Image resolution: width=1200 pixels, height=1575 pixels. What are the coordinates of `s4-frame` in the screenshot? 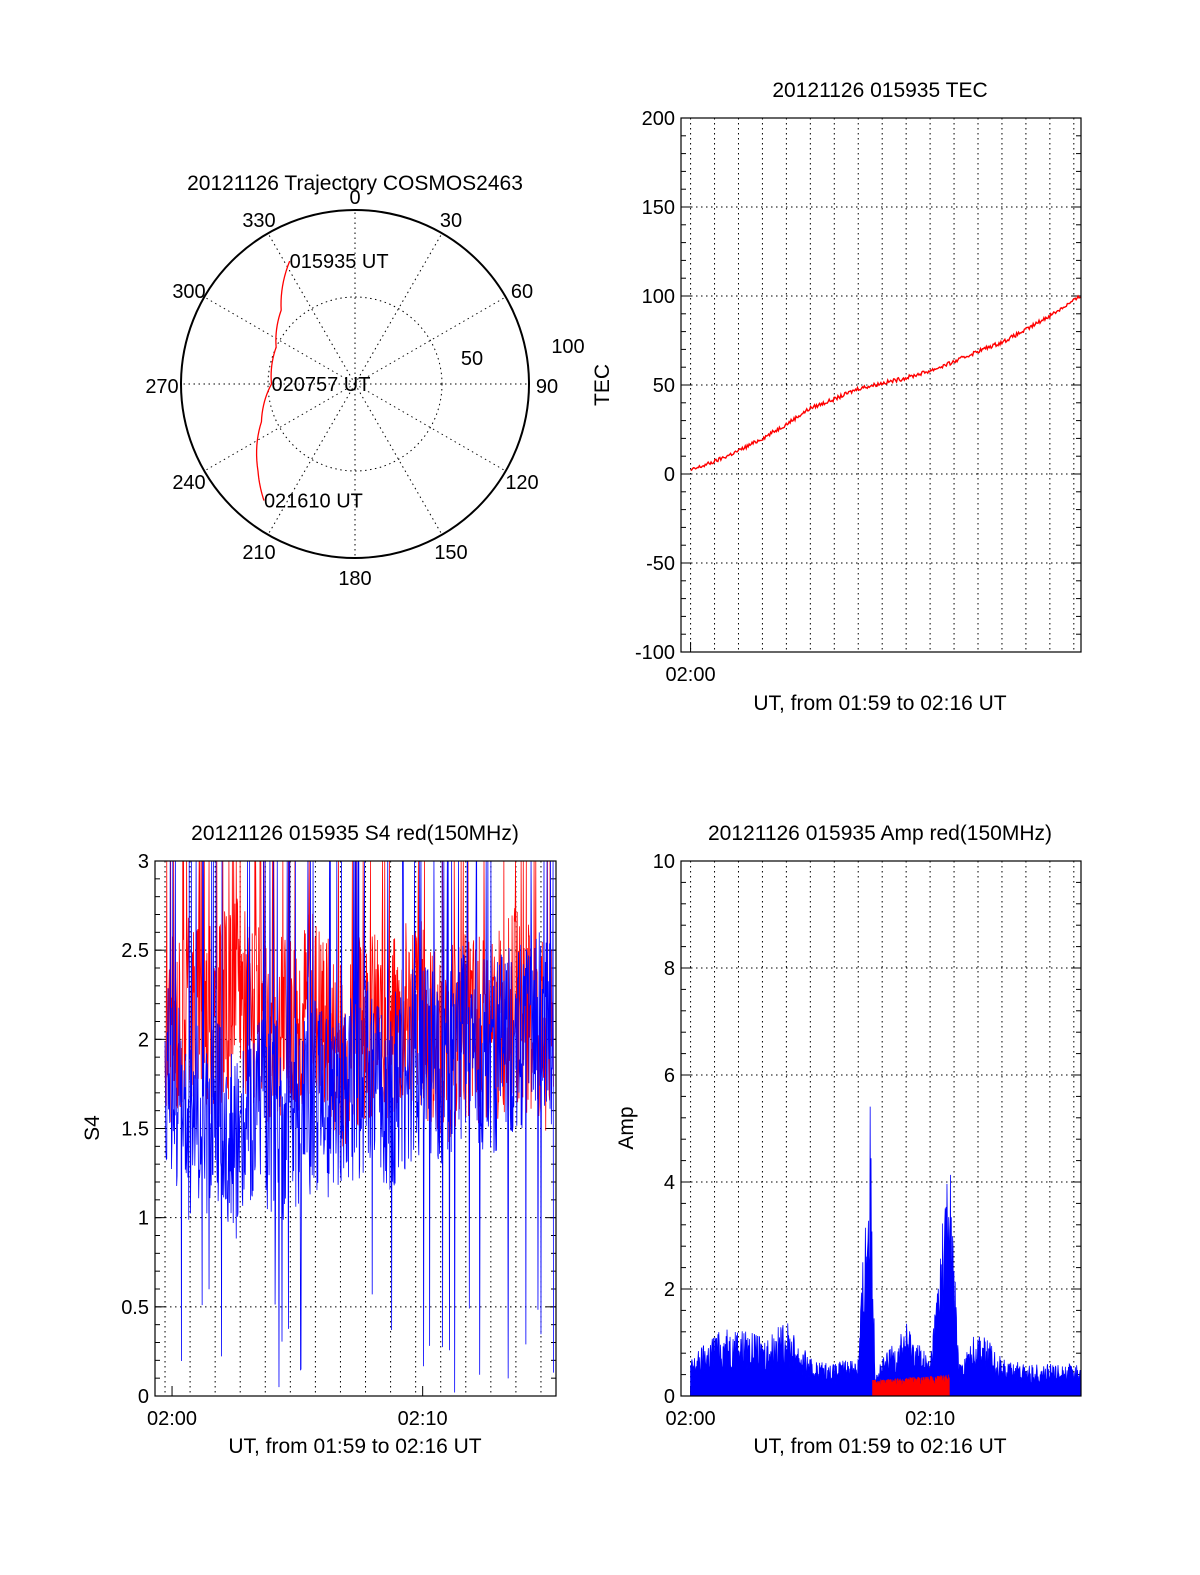 It's located at (355, 1128).